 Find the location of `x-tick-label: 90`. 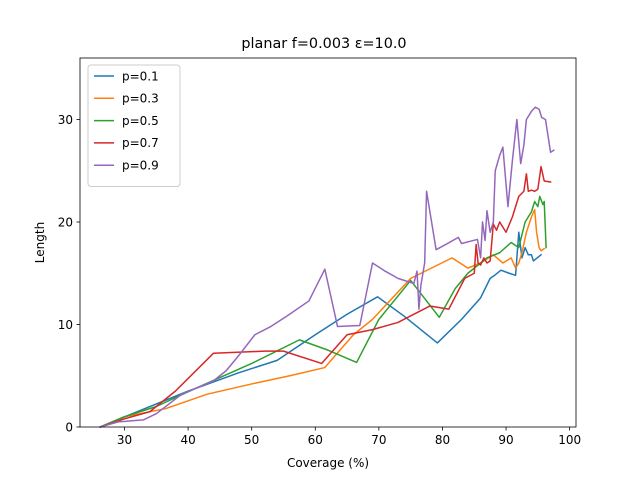

x-tick-label: 90 is located at coordinates (505, 440).